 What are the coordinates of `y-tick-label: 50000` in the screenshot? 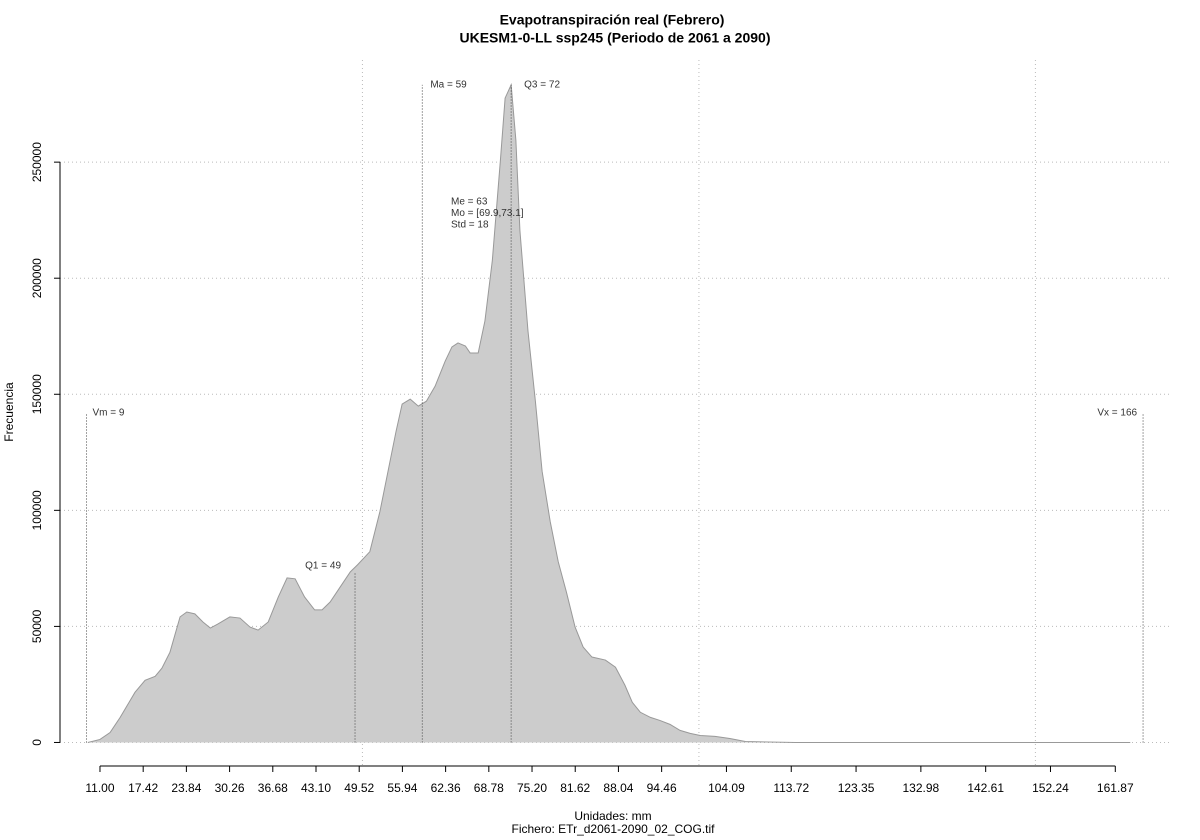 It's located at (37, 626).